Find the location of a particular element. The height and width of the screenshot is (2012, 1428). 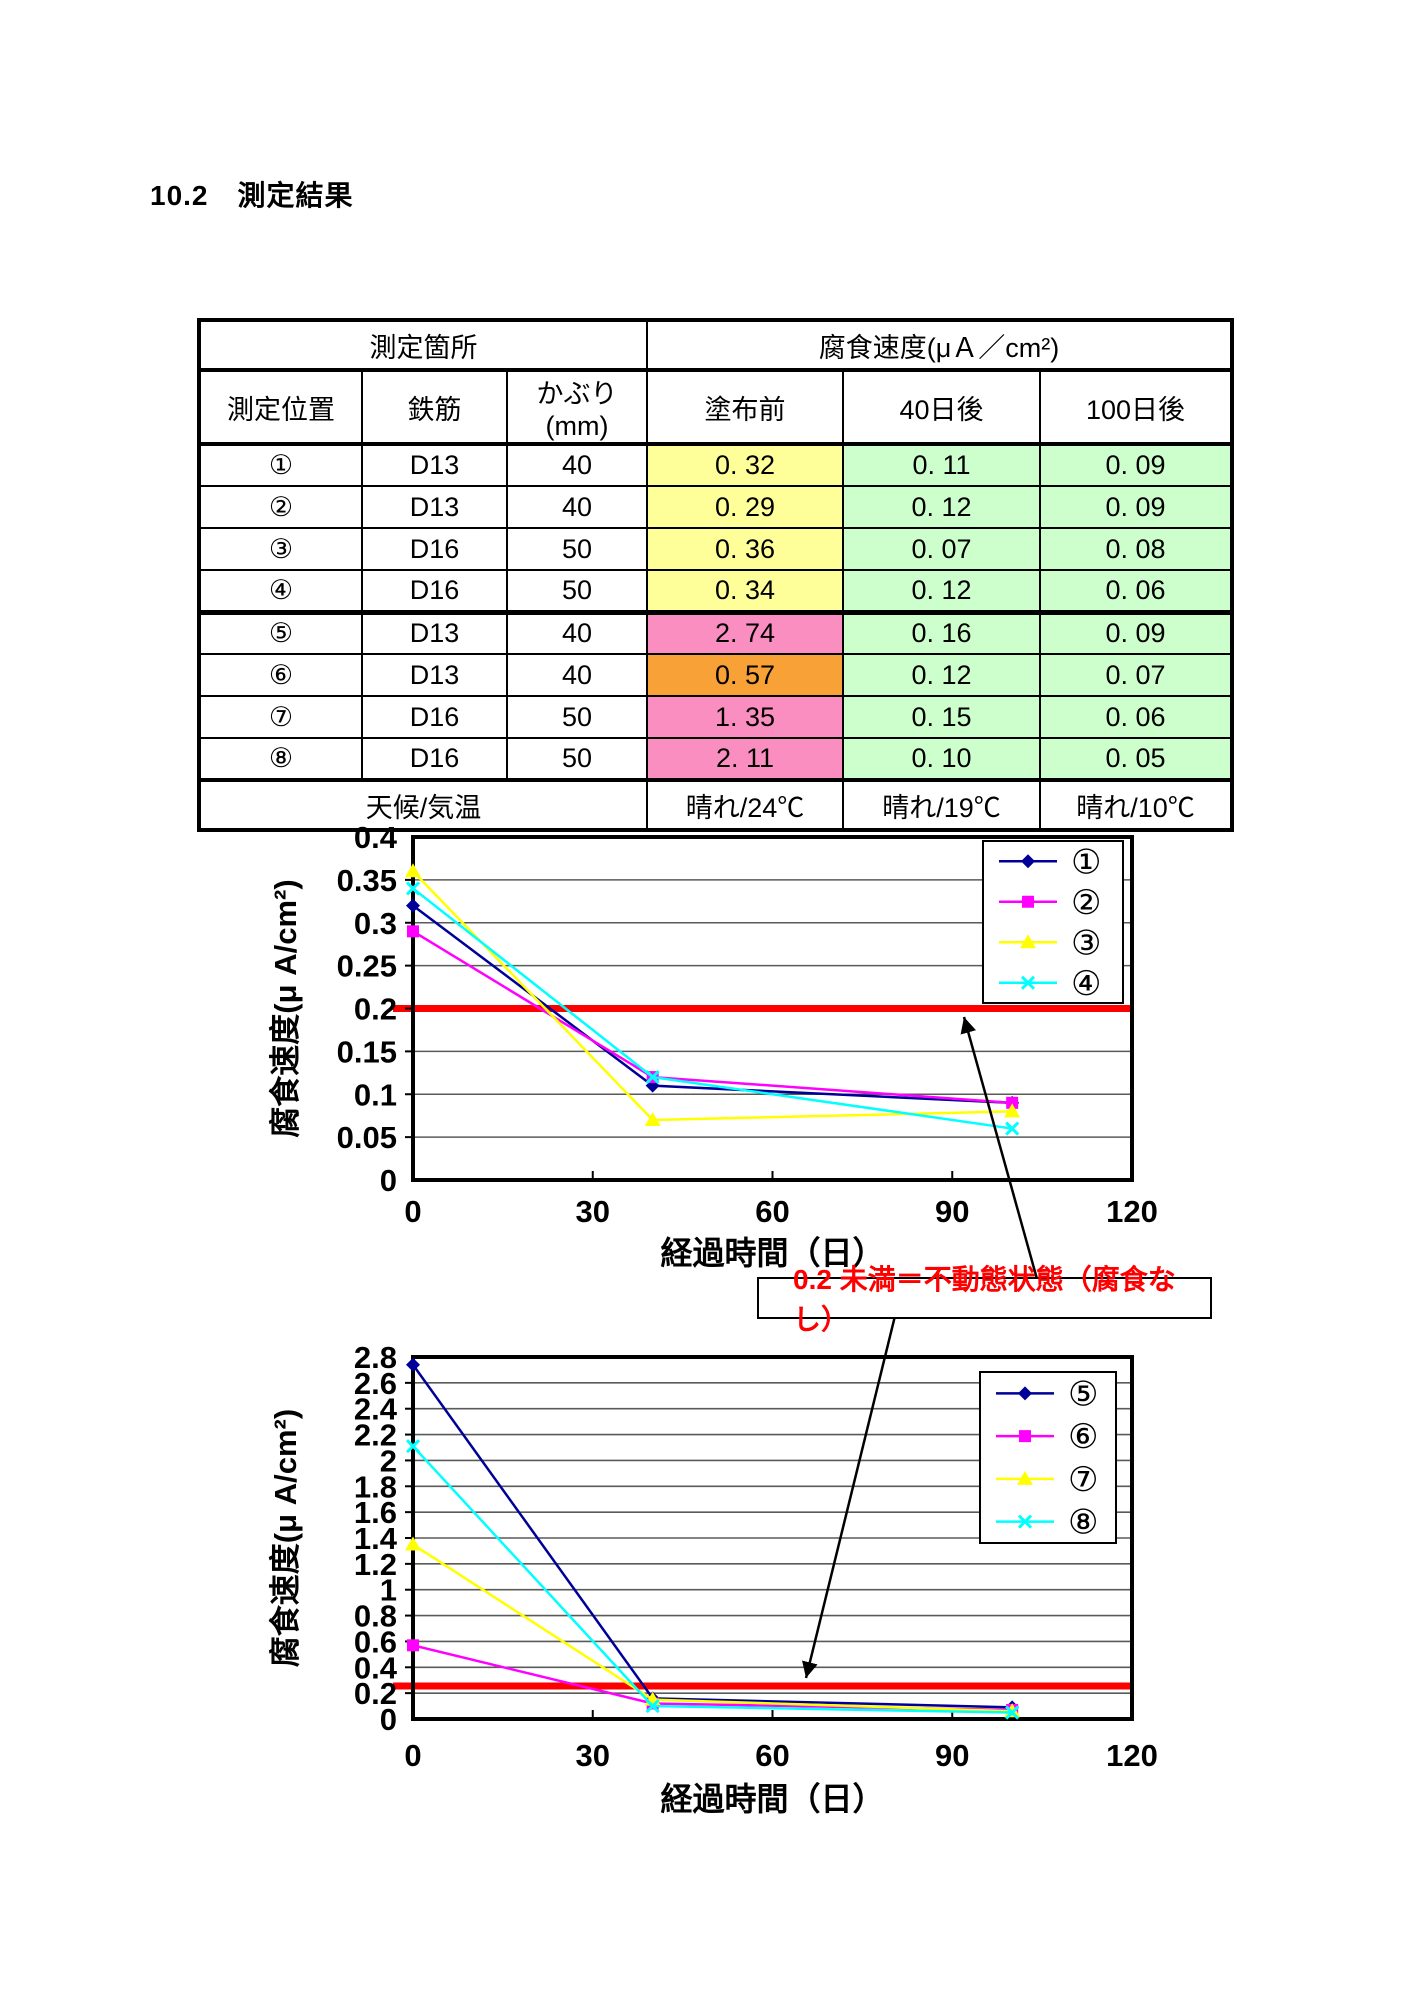

cell-before: 1. 35 is located at coordinates (745, 717).